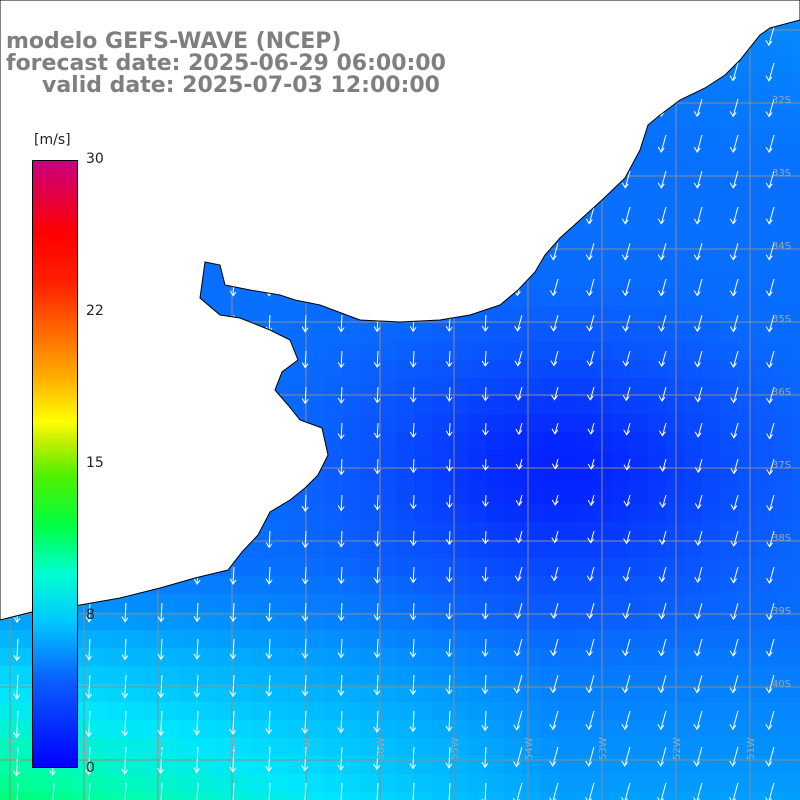 Image resolution: width=800 pixels, height=800 pixels. Describe the element at coordinates (781, 538) in the screenshot. I see `latitude-label: 38S` at that location.